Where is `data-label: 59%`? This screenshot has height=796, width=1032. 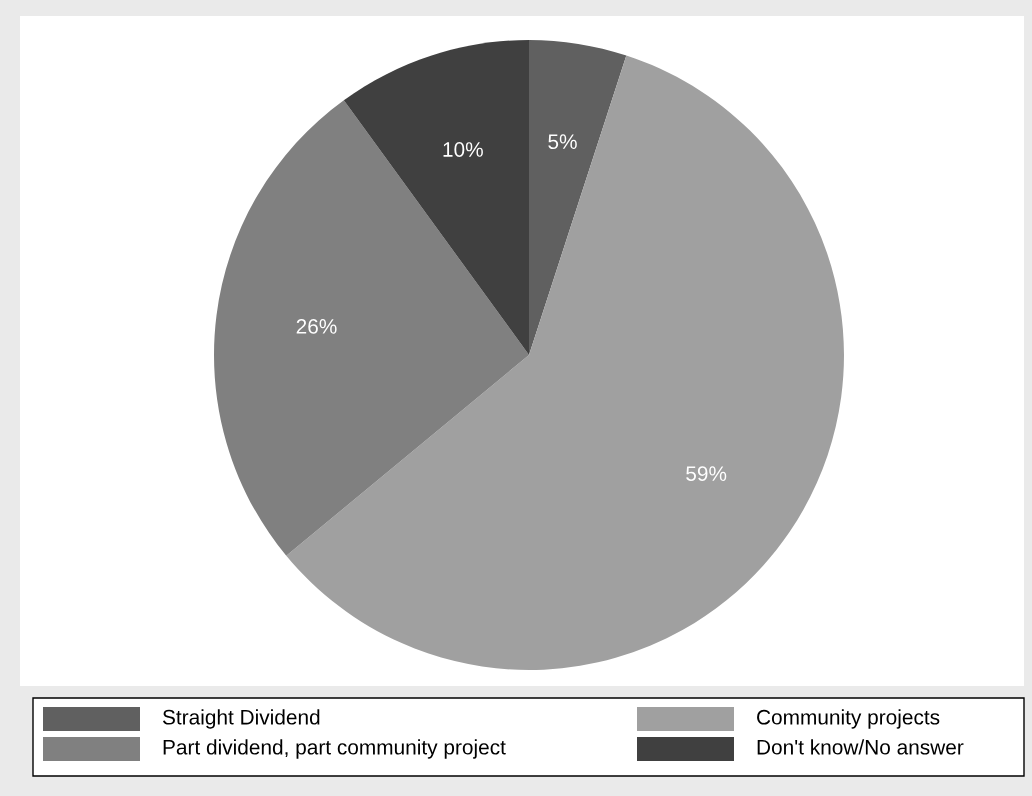 data-label: 59% is located at coordinates (706, 473).